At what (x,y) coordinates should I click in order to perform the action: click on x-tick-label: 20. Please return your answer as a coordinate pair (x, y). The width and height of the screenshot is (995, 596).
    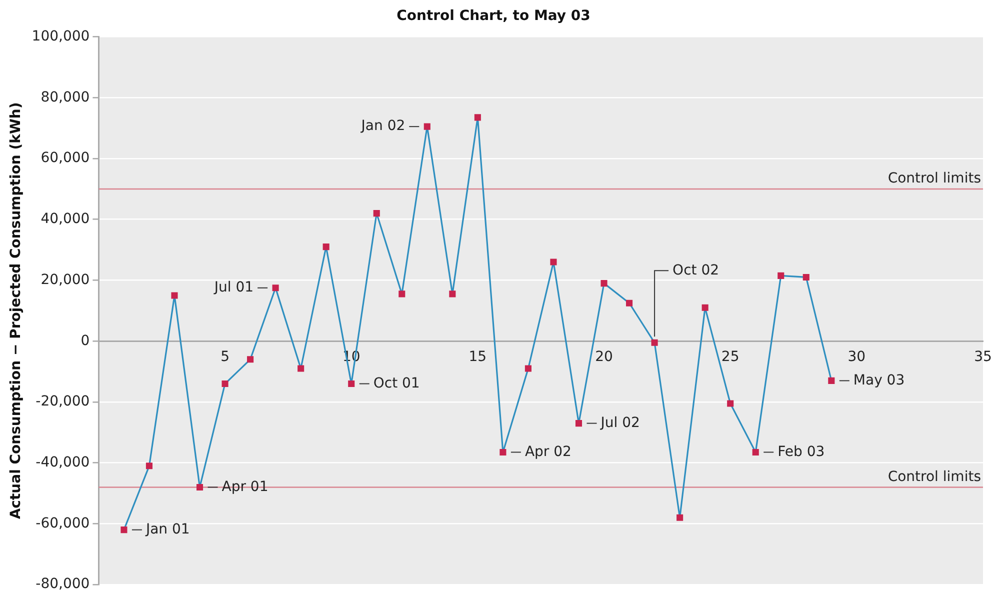
    Looking at the image, I should click on (604, 357).